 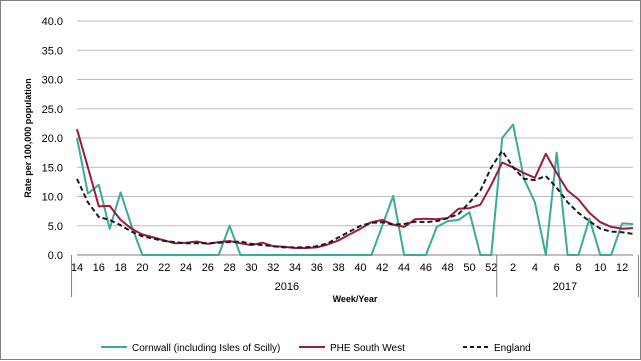 I want to click on x-tick-label: 48, so click(x=448, y=268).